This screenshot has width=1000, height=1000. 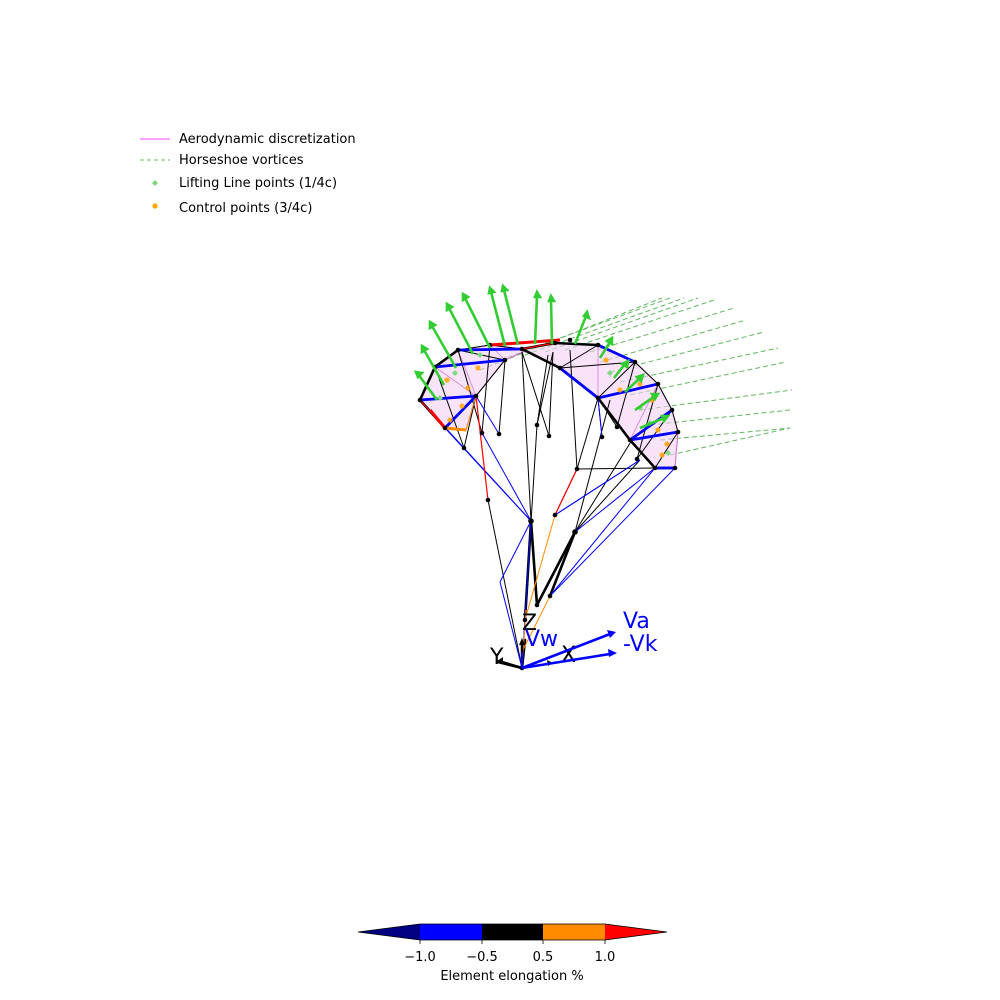 I want to click on z-axis-label: Z, so click(x=529, y=623).